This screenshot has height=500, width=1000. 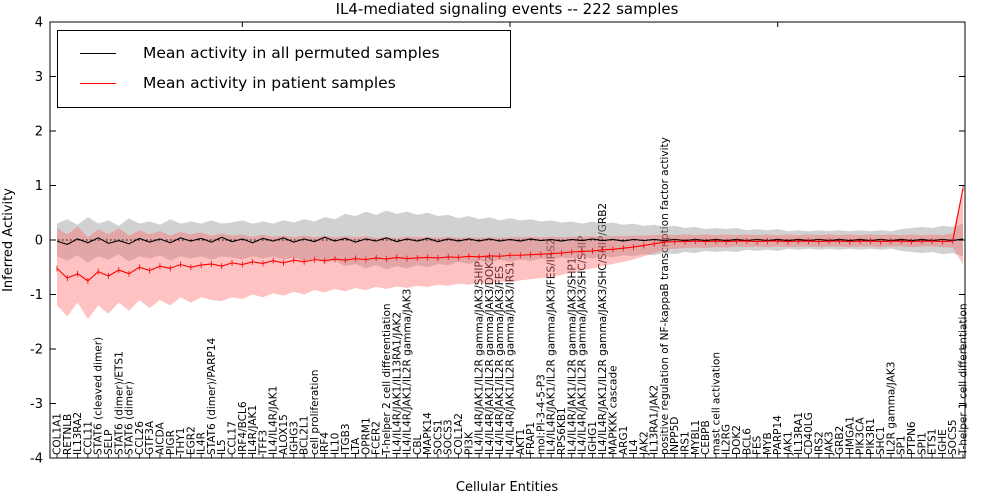 I want to click on x-tick-label: T-helper 2 cell differentiation, so click(x=387, y=379).